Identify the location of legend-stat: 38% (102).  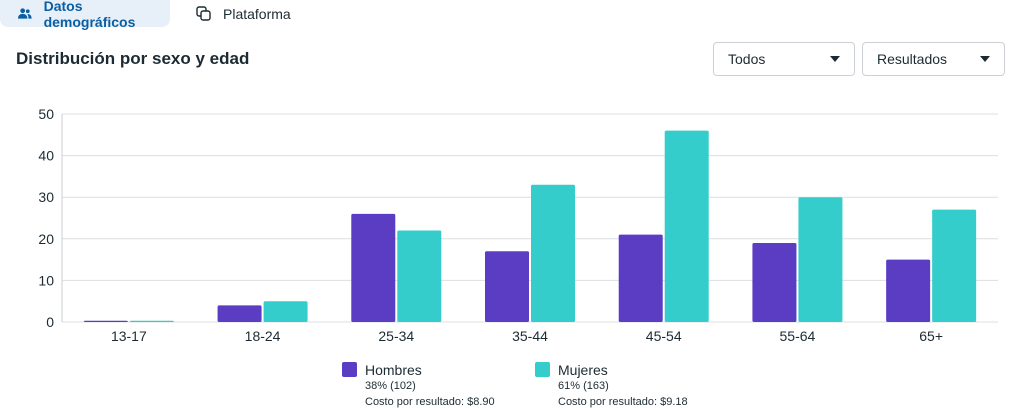
(390, 386).